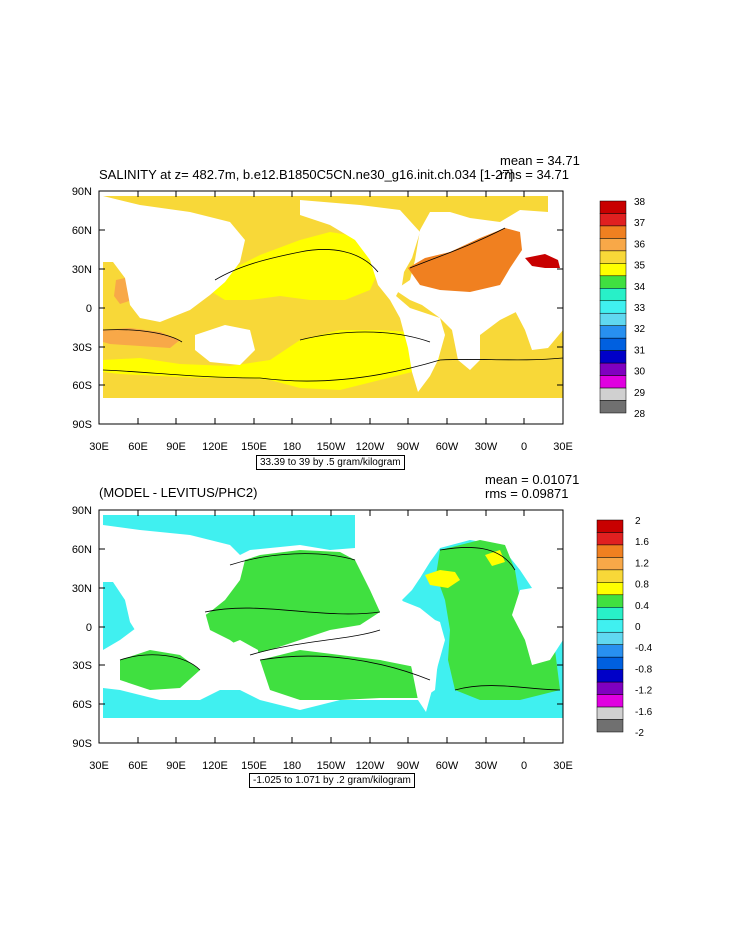 The height and width of the screenshot is (945, 733). Describe the element at coordinates (82, 589) in the screenshot. I see `panel2-lat-label: 30N` at that location.